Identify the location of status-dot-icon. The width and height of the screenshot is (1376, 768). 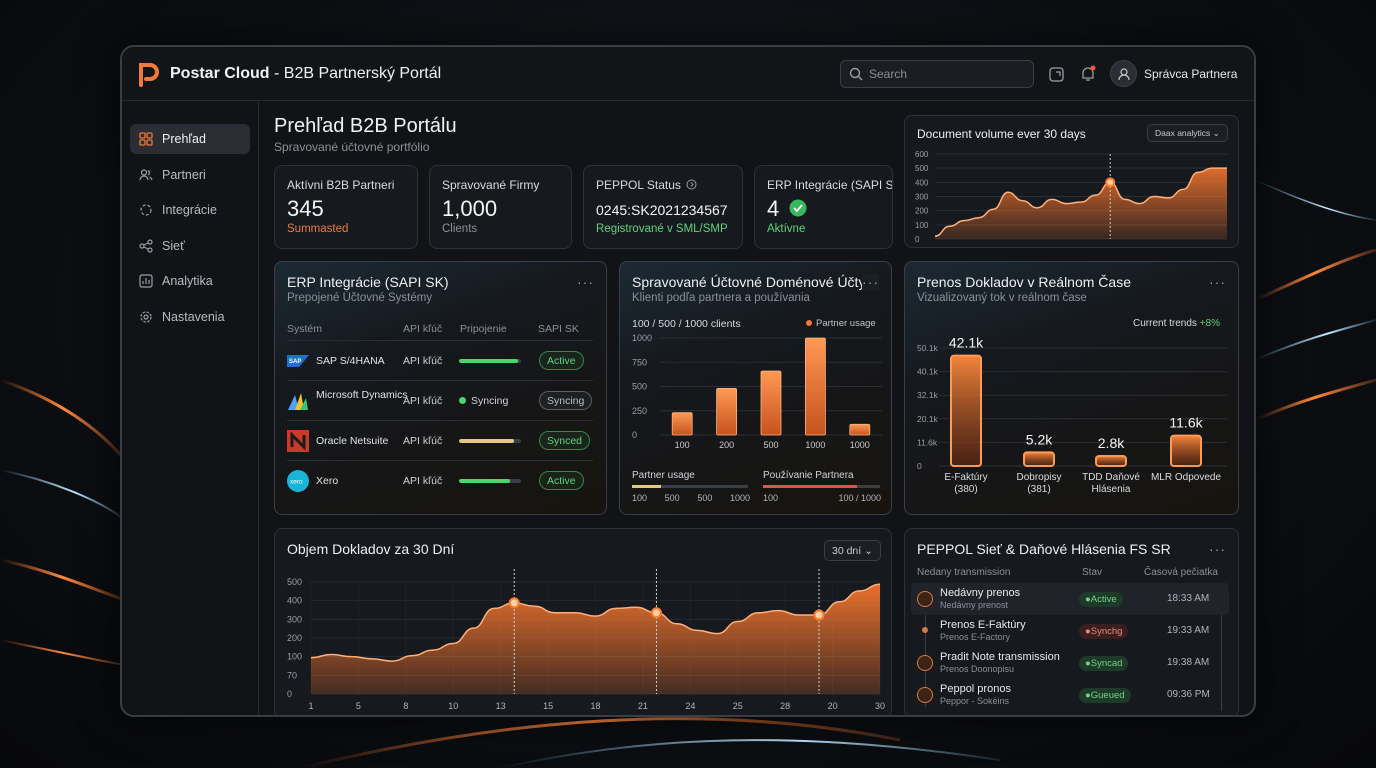
(462, 400).